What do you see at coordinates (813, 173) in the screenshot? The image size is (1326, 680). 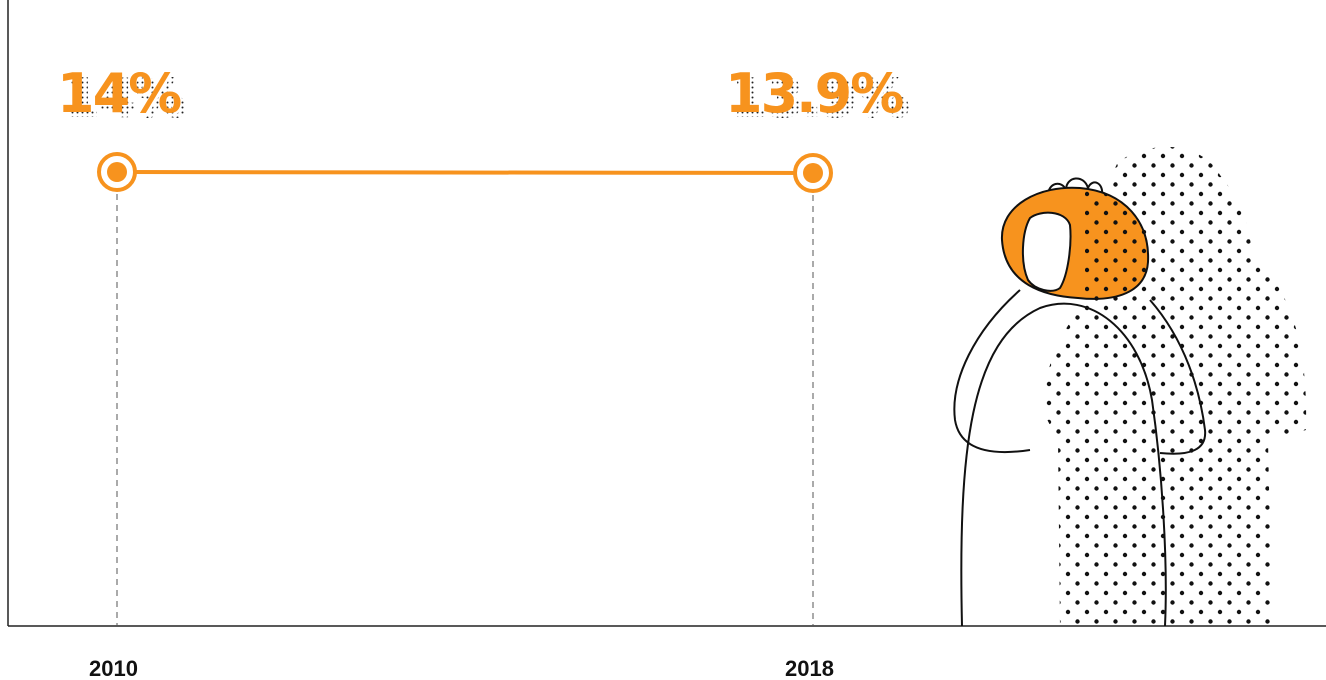 I see `data-point-2018` at bounding box center [813, 173].